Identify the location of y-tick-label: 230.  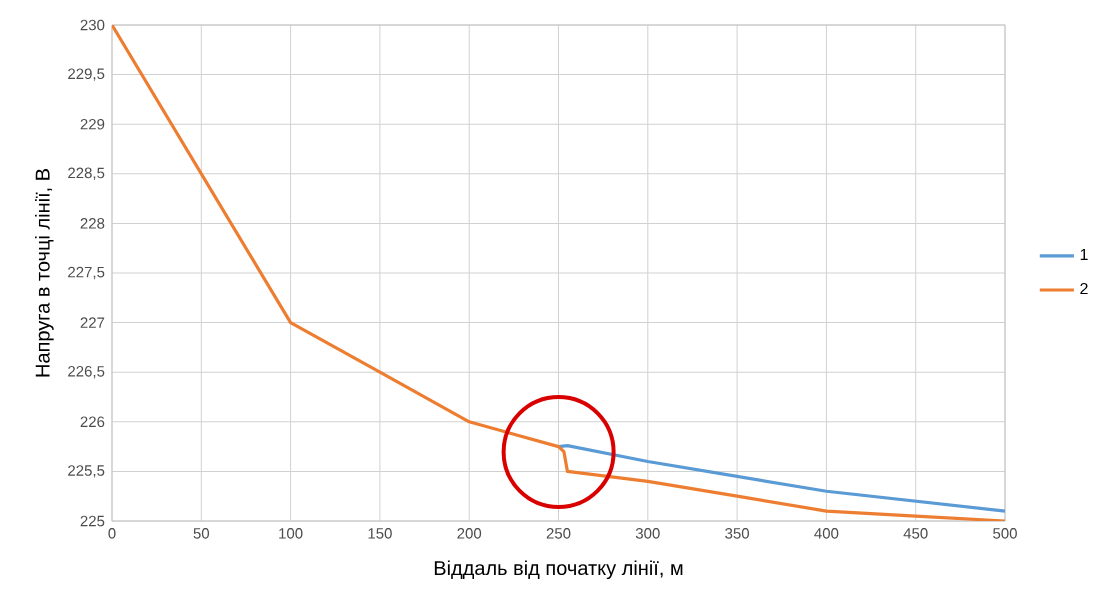
(92, 25).